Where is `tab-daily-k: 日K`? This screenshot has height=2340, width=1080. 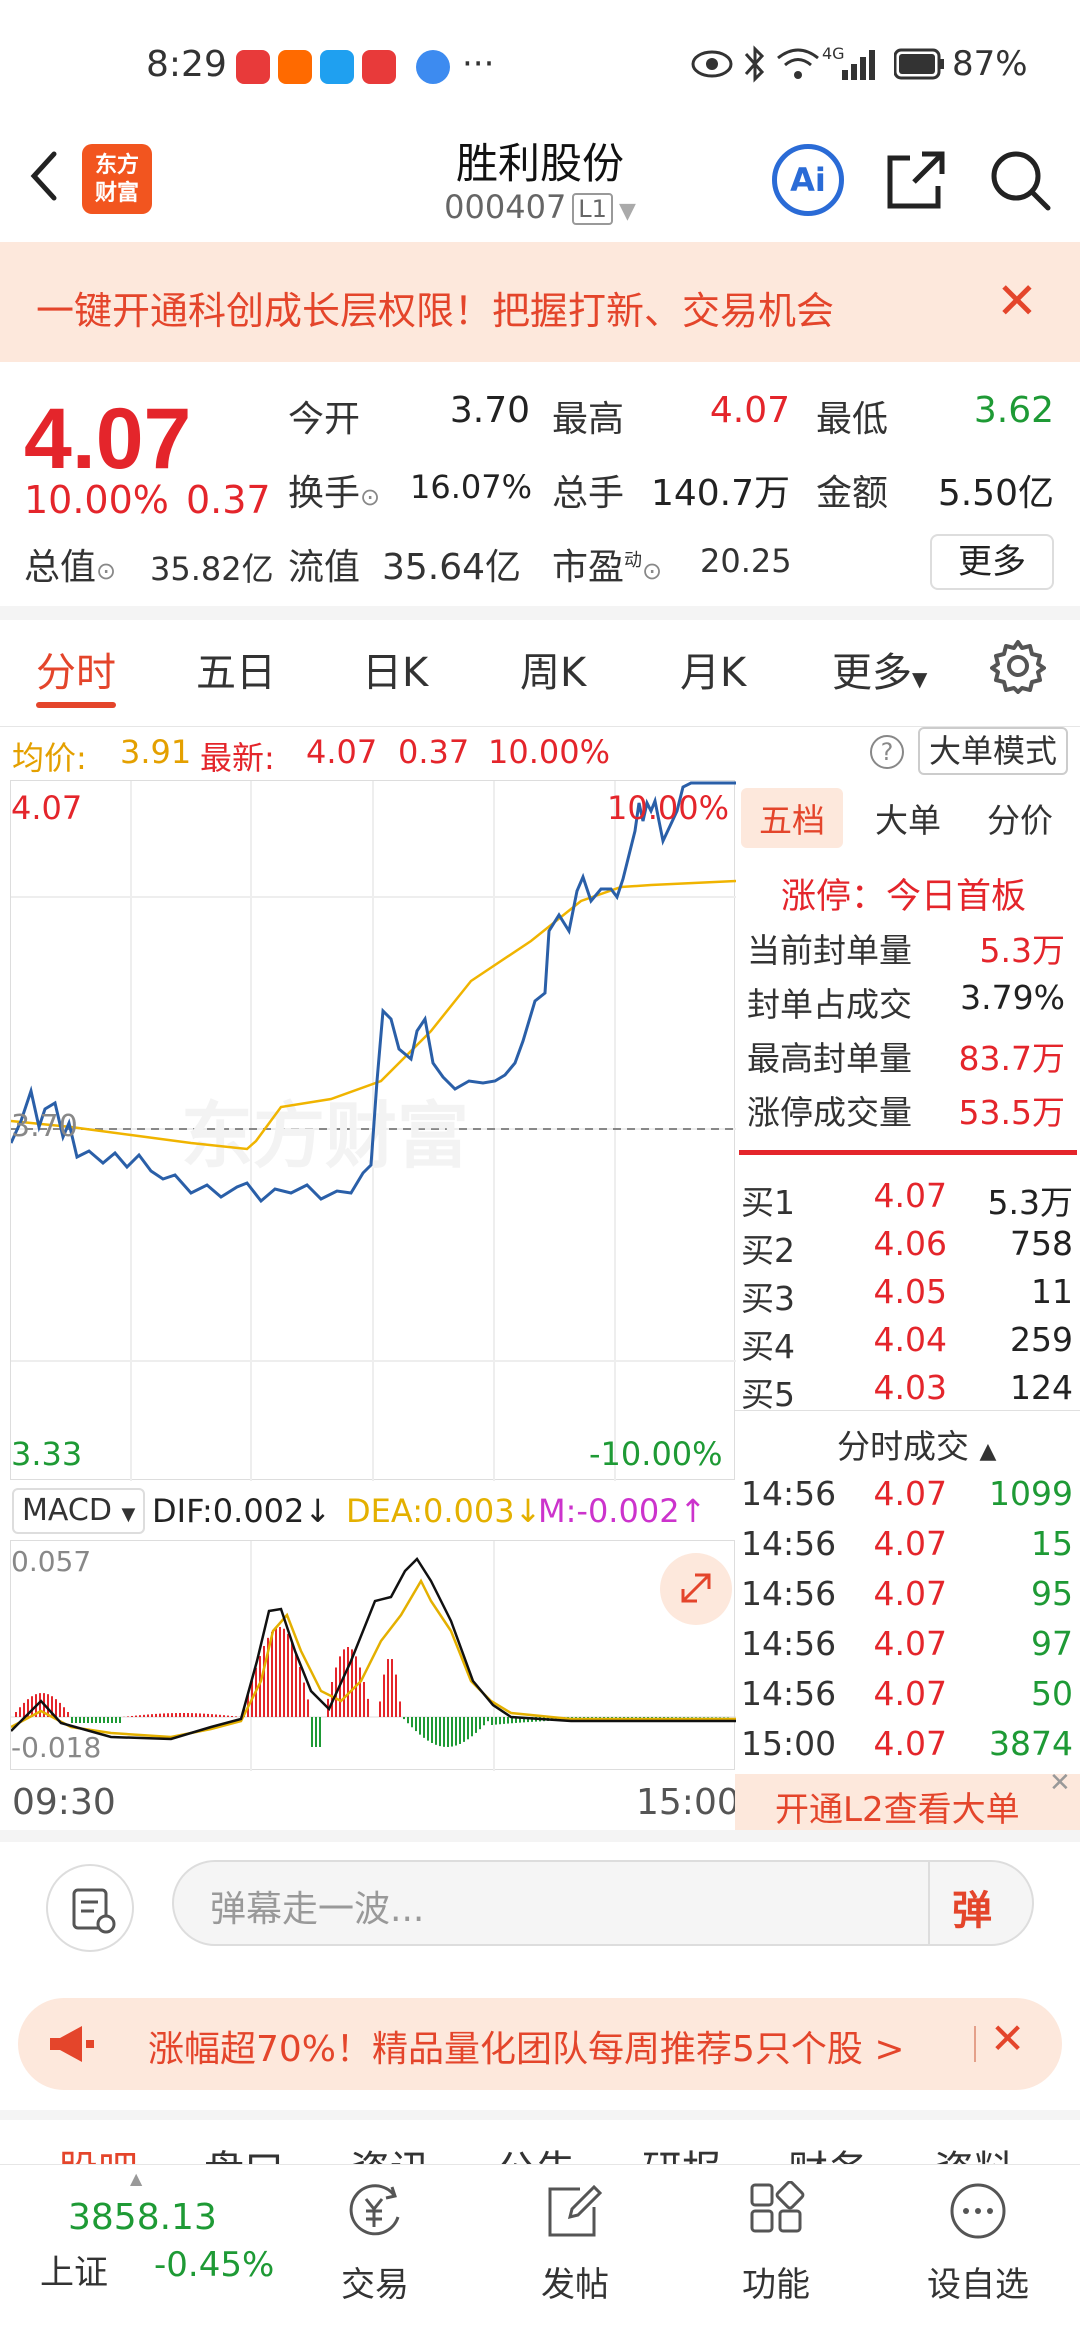
tab-daily-k: 日K is located at coordinates (395, 673).